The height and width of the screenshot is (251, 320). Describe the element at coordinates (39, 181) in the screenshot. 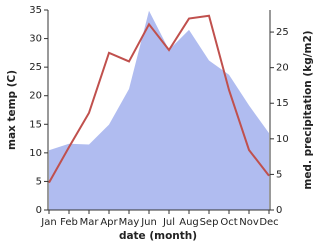

I see `y-tick-label: 5` at that location.